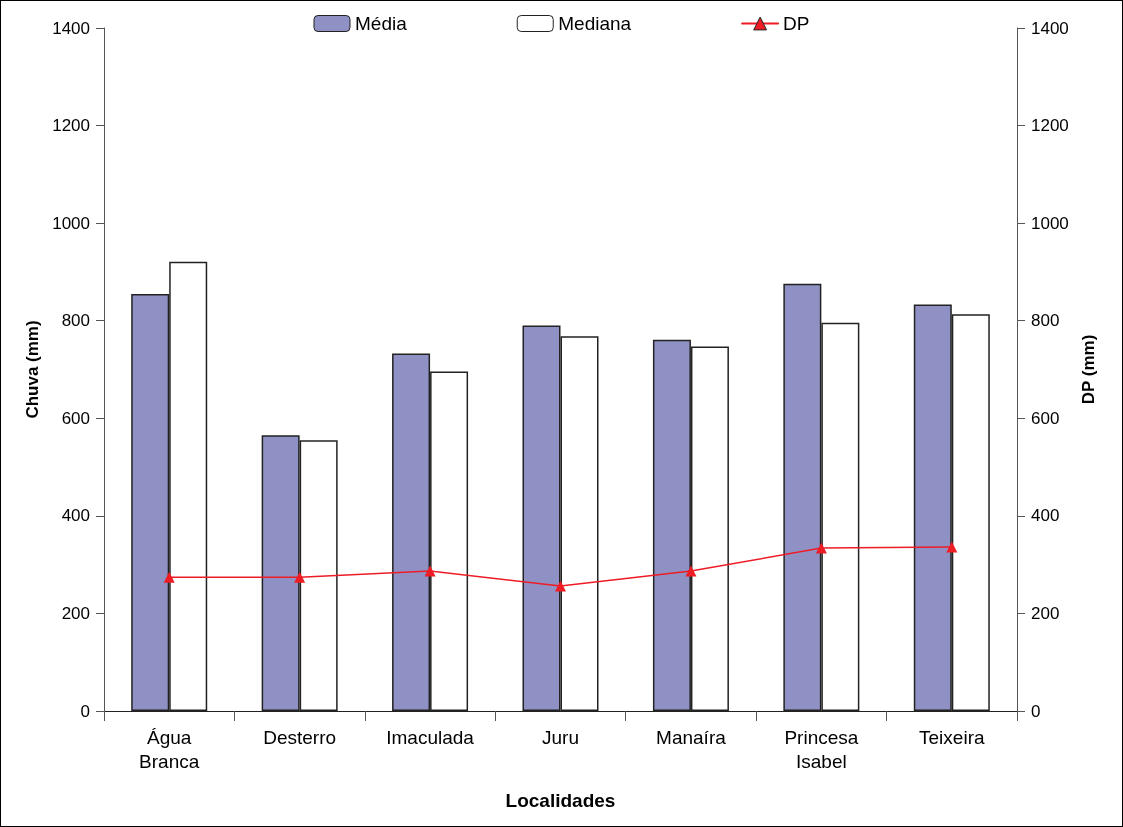  What do you see at coordinates (560, 737) in the screenshot?
I see `x-tick-label: Juru` at bounding box center [560, 737].